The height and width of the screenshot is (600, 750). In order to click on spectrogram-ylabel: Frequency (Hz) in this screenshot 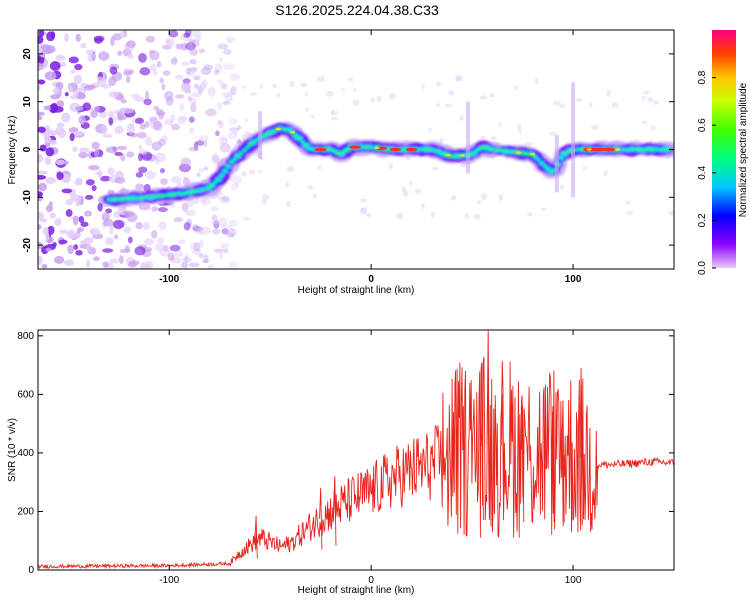, I will do `click(12, 150)`.